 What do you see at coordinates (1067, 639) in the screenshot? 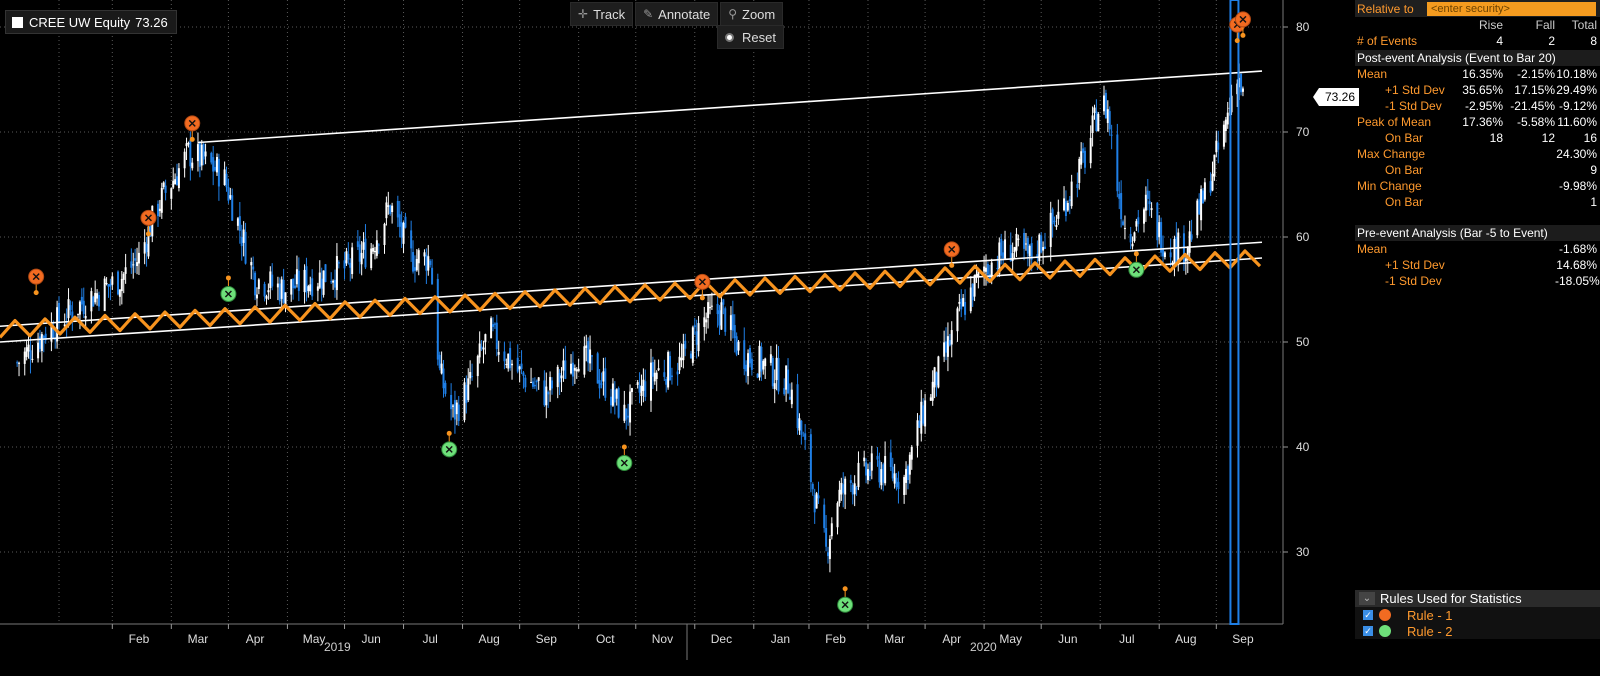
I see `x-tick-label: Jun` at bounding box center [1067, 639].